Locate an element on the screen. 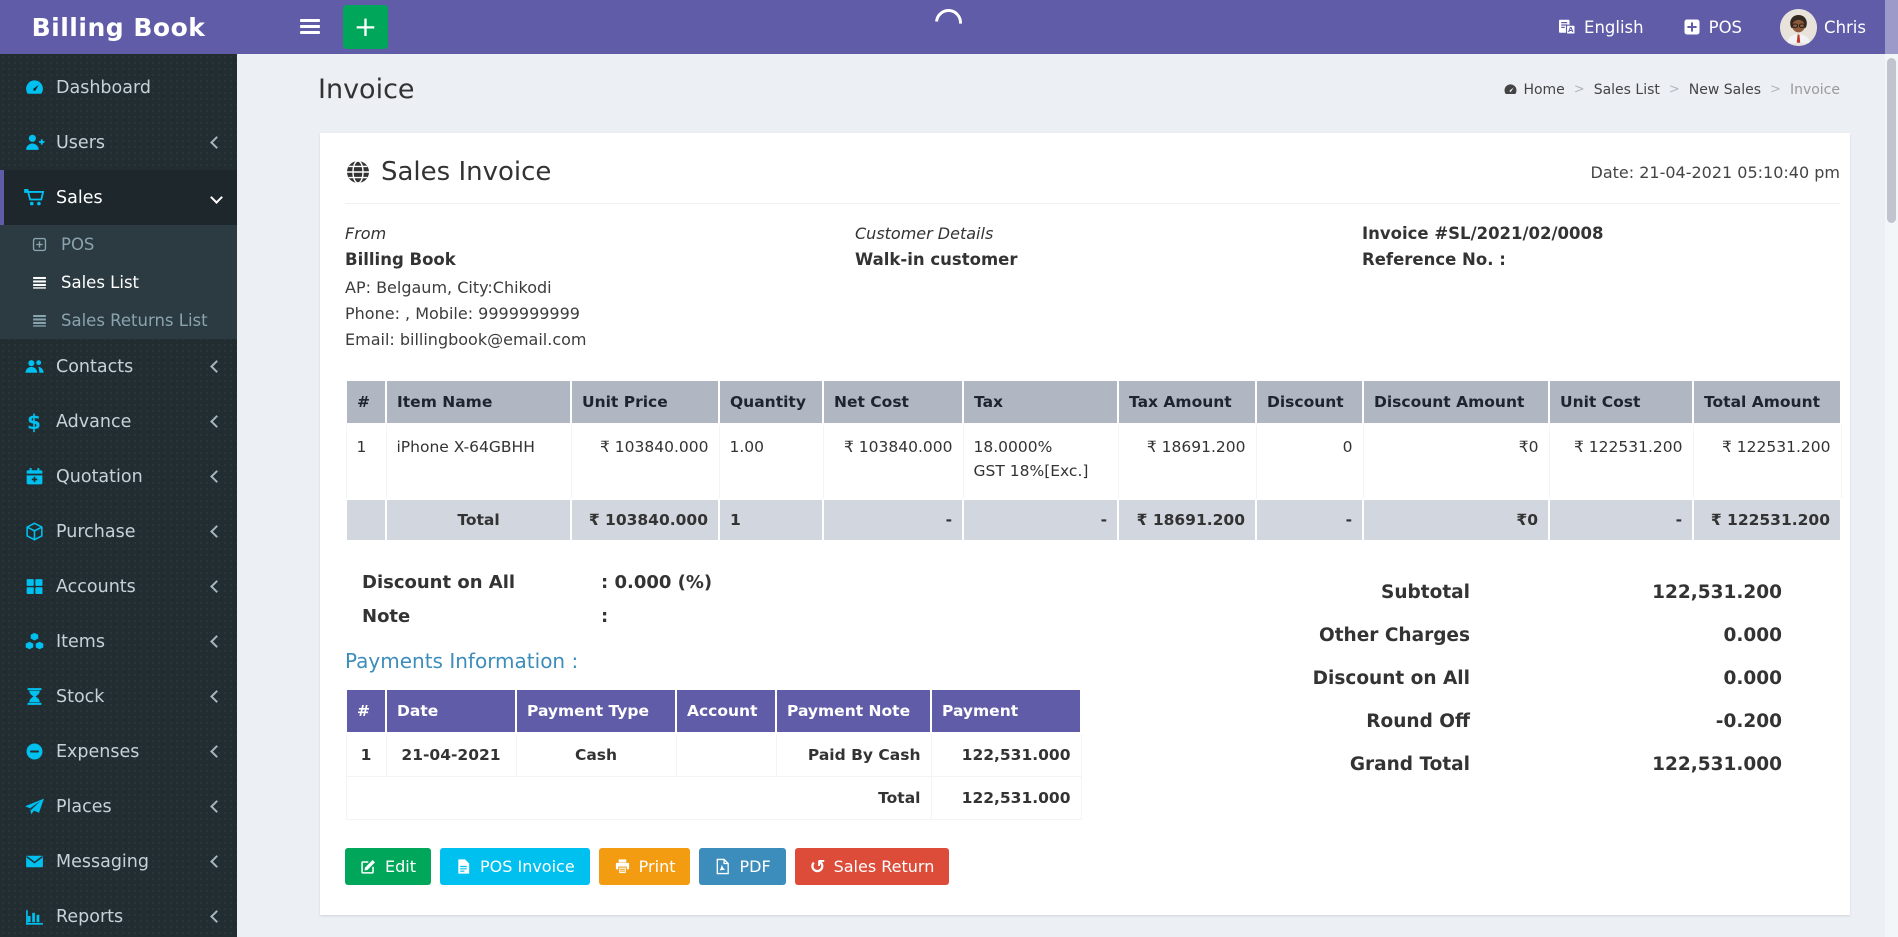 This screenshot has height=937, width=1898. pos-invoice-button: POS Invoice is located at coordinates (514, 866).